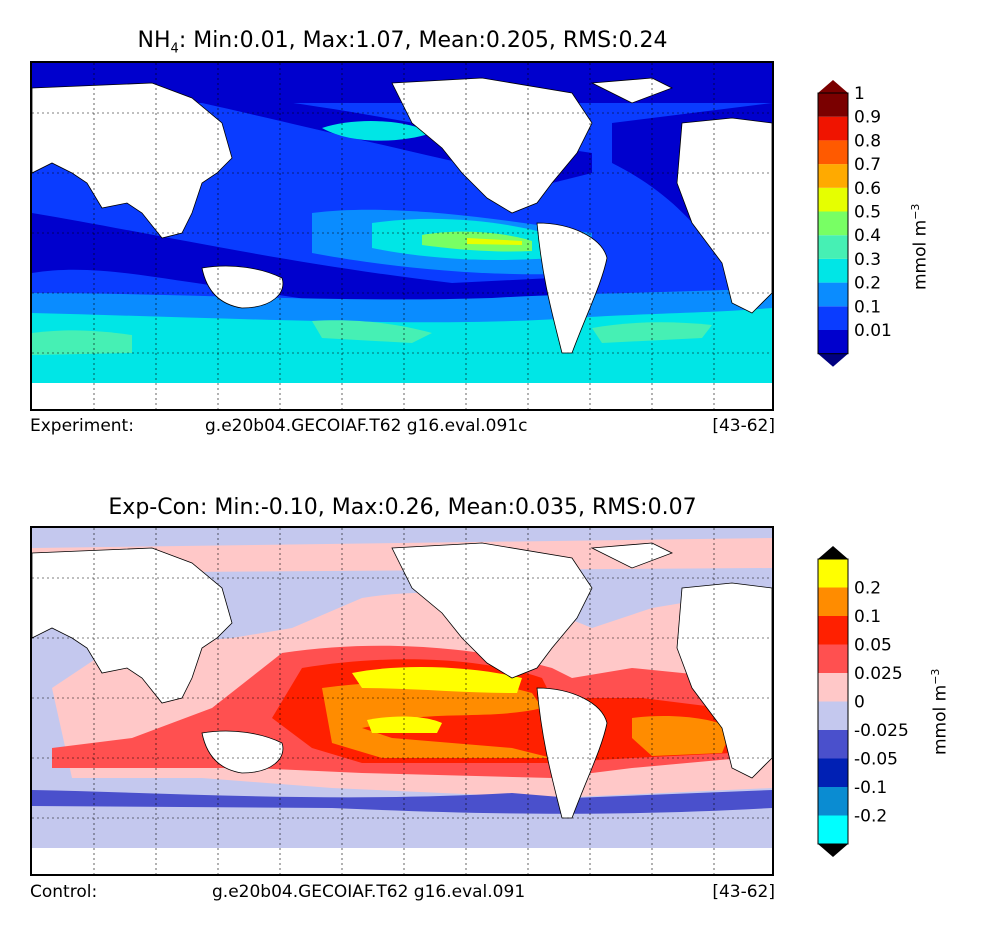  What do you see at coordinates (682, 736) in the screenshot?
I see `orange-atlantic` at bounding box center [682, 736].